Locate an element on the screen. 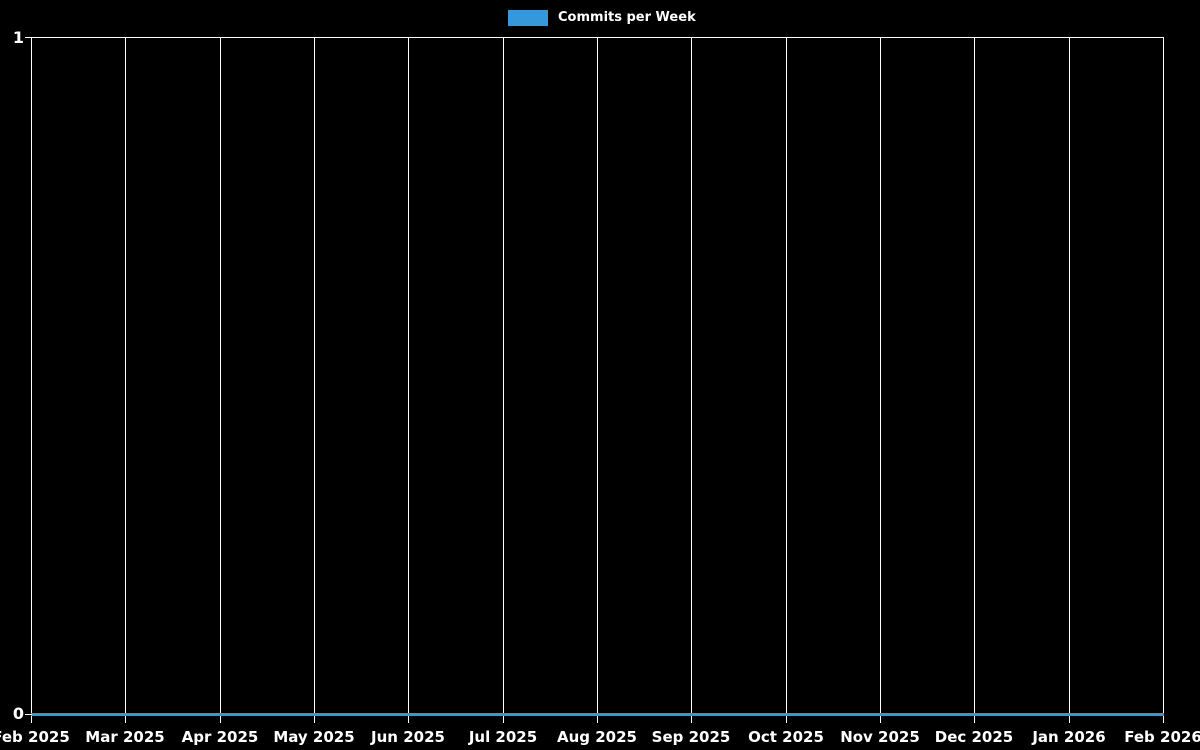 This screenshot has width=1200, height=750. gridline-mar-2025 is located at coordinates (125, 380).